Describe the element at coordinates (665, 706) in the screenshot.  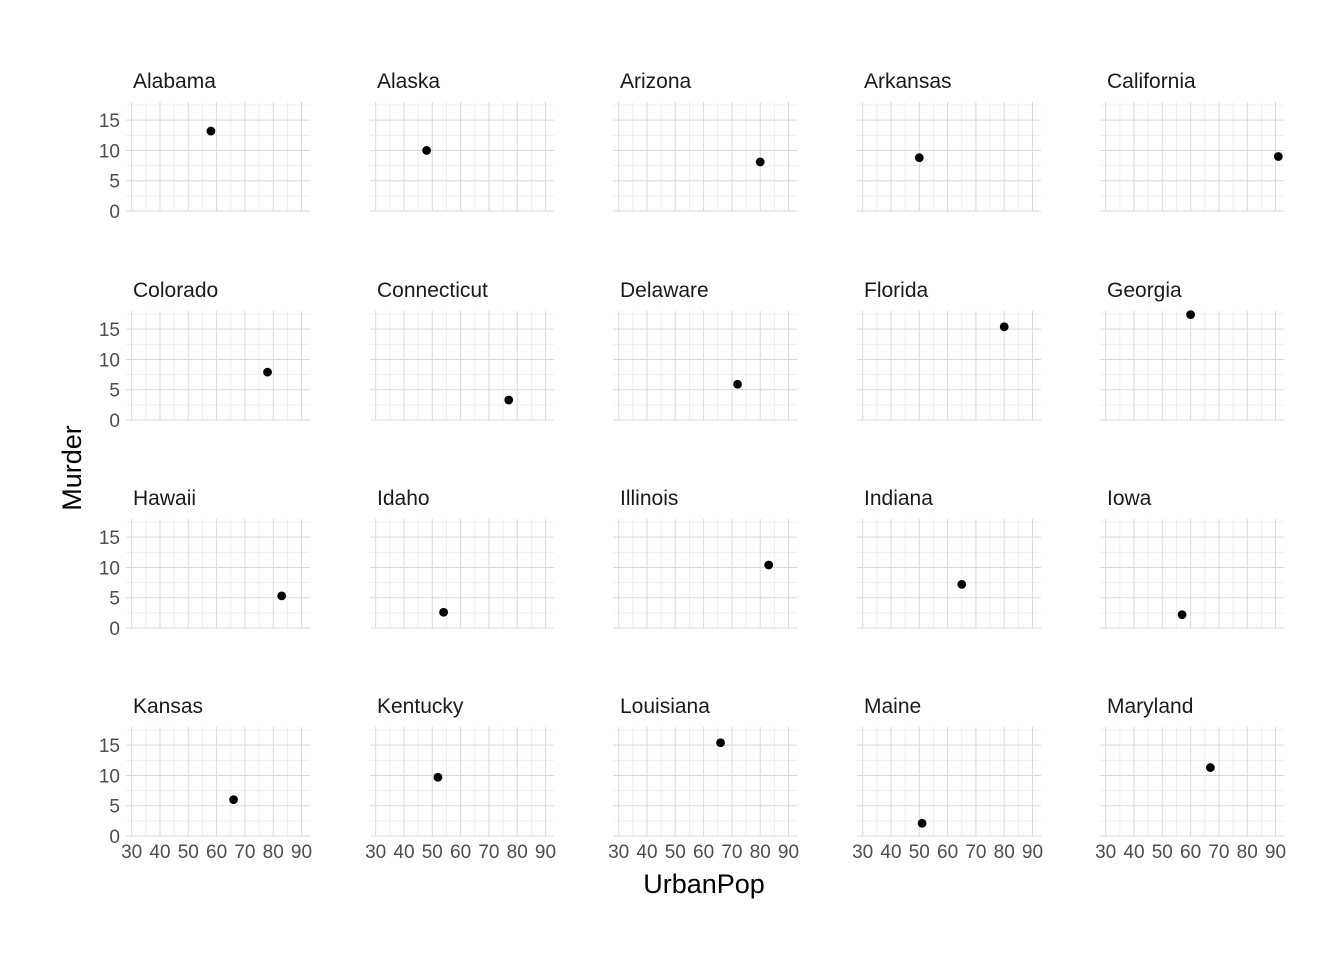
I see `facet-title: Louisiana` at that location.